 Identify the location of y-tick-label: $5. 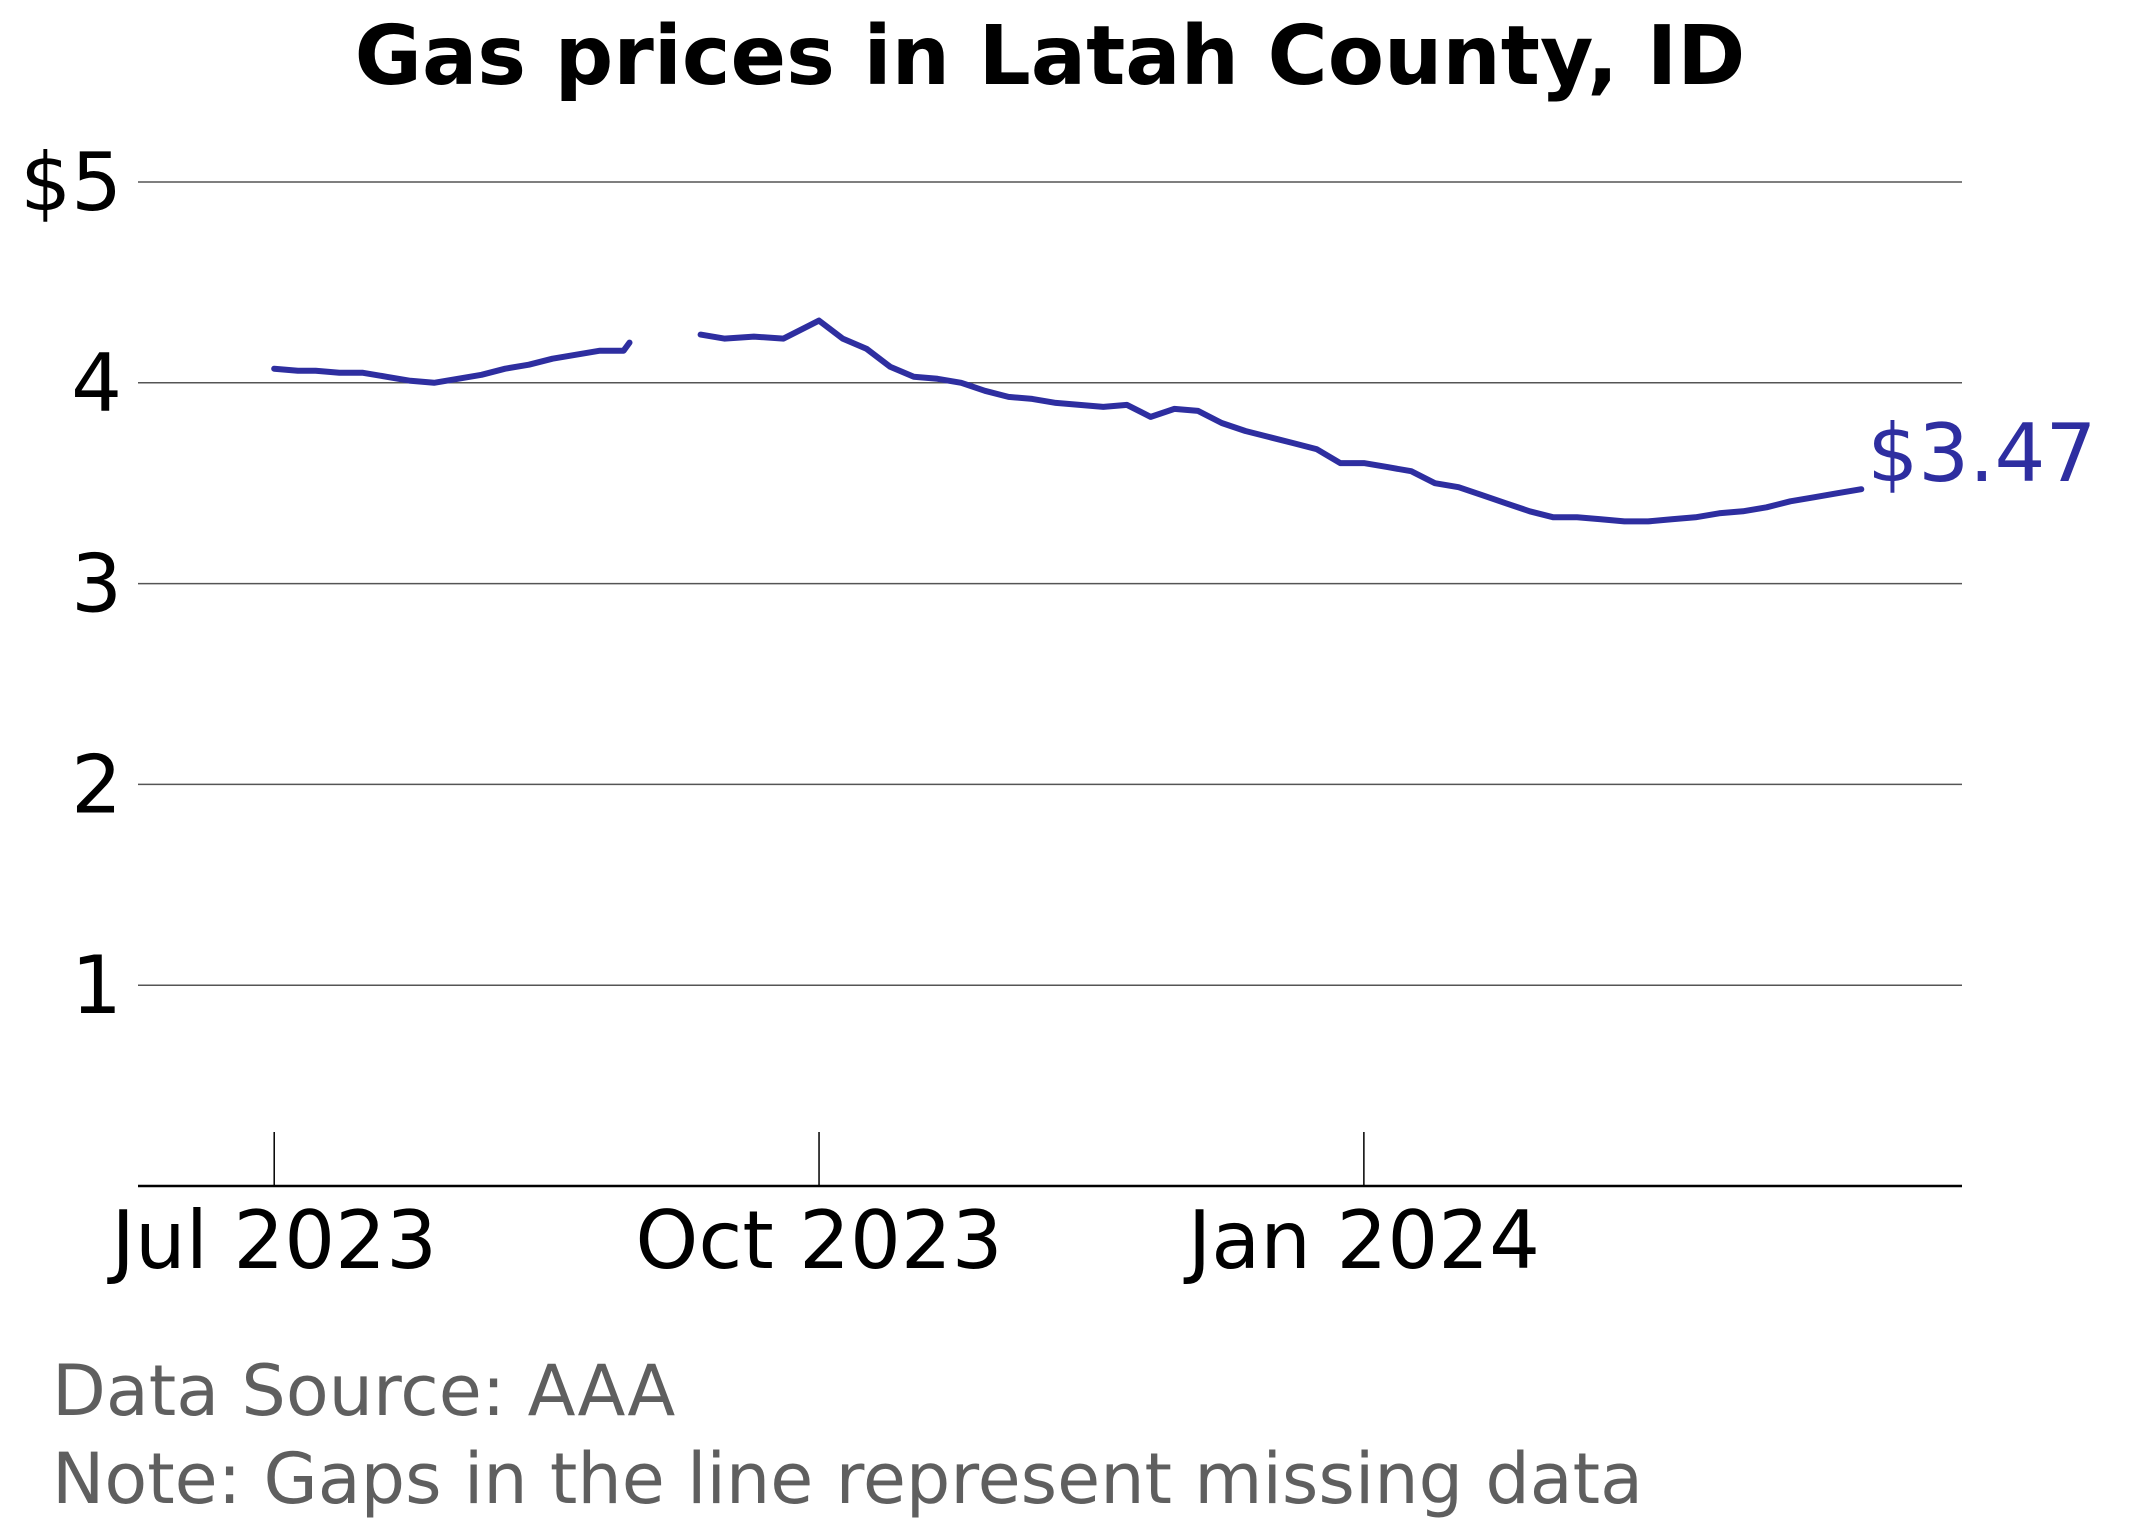
(71, 182).